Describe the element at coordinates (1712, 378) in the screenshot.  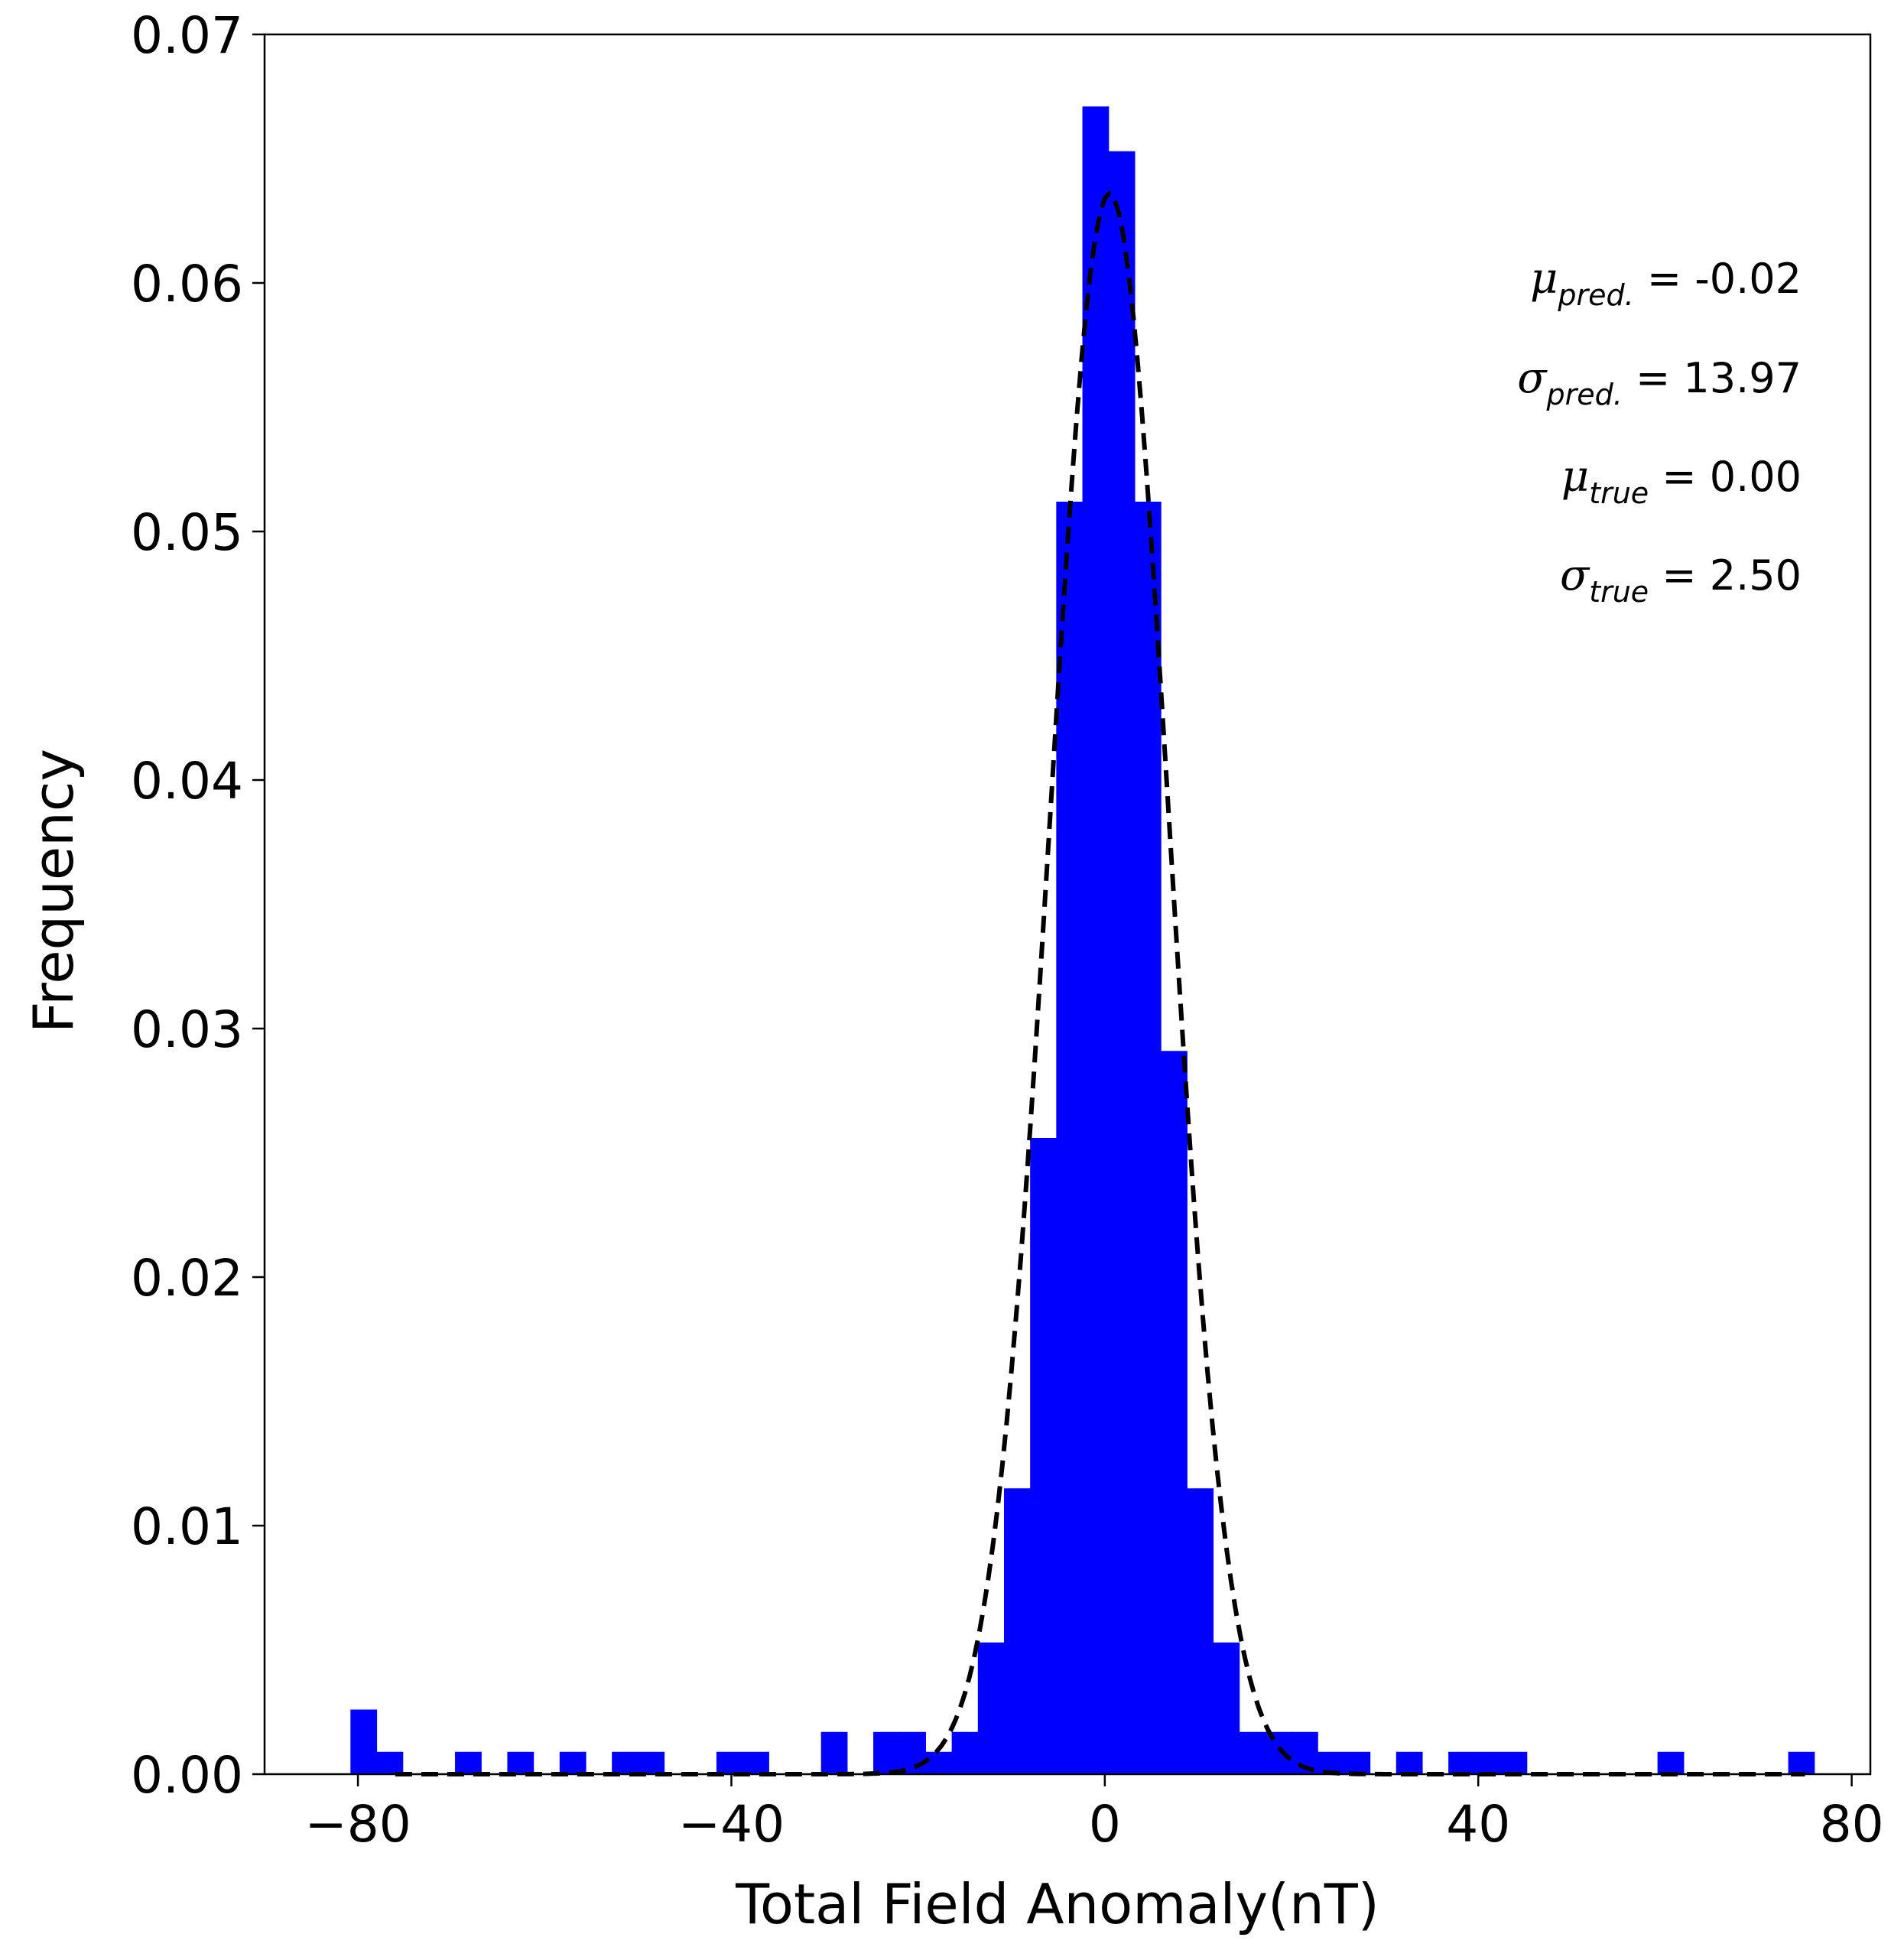
I see `stat-value: = 13.97` at that location.